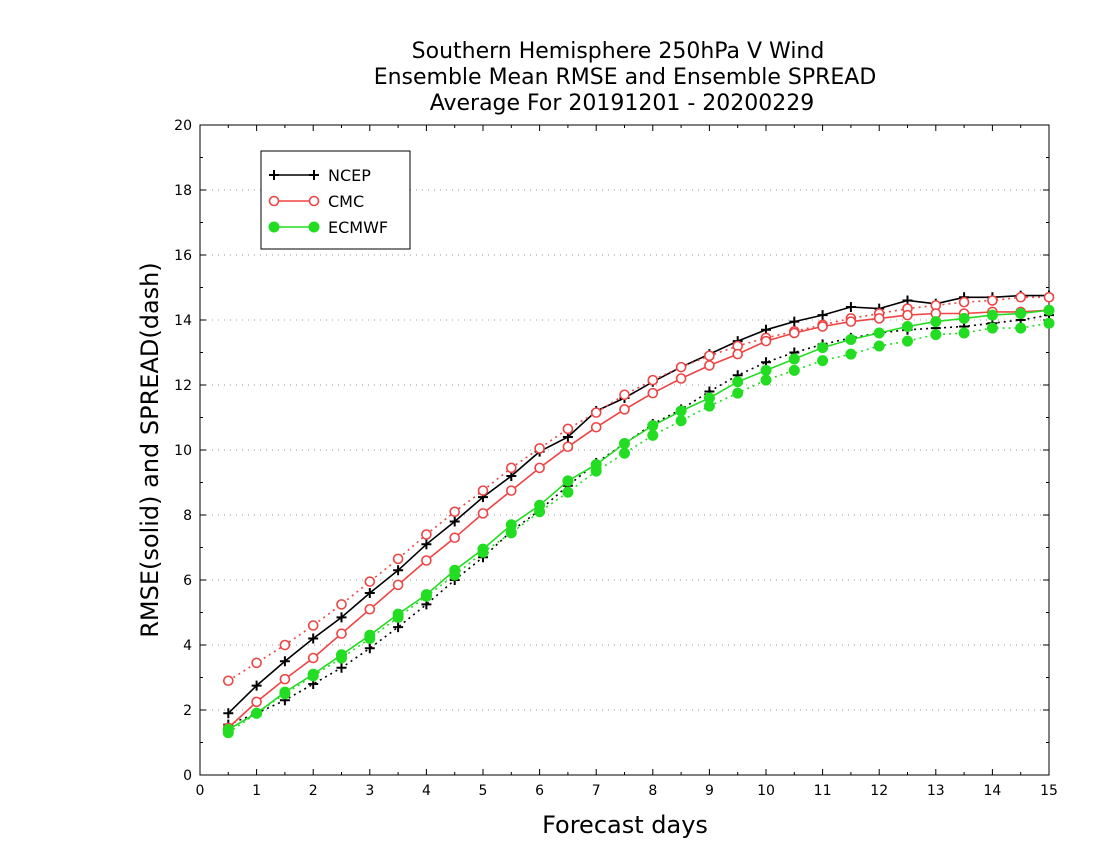 Image resolution: width=1100 pixels, height=850 pixels. What do you see at coordinates (483, 791) in the screenshot?
I see `x-tick-label-5: 5` at bounding box center [483, 791].